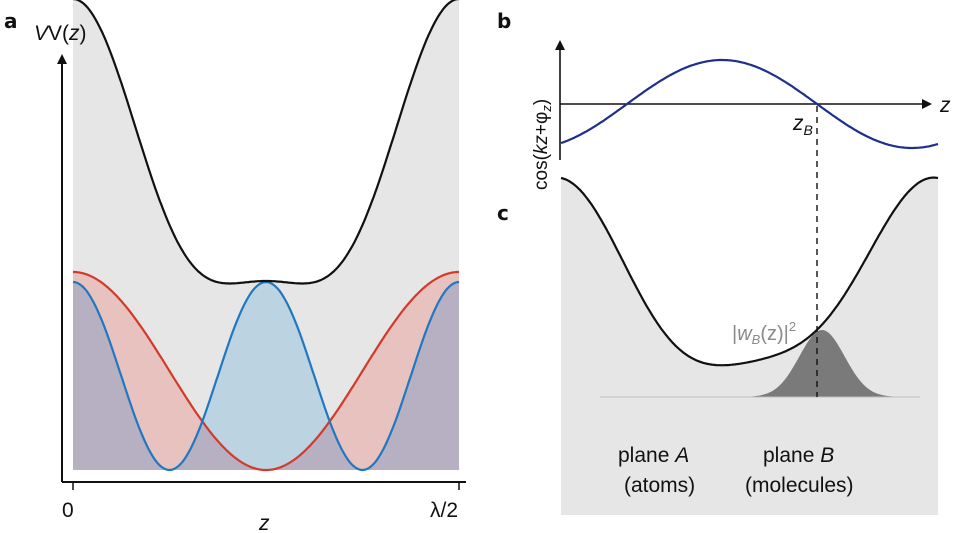  What do you see at coordinates (504, 21) in the screenshot?
I see `panel-b-label: b` at bounding box center [504, 21].